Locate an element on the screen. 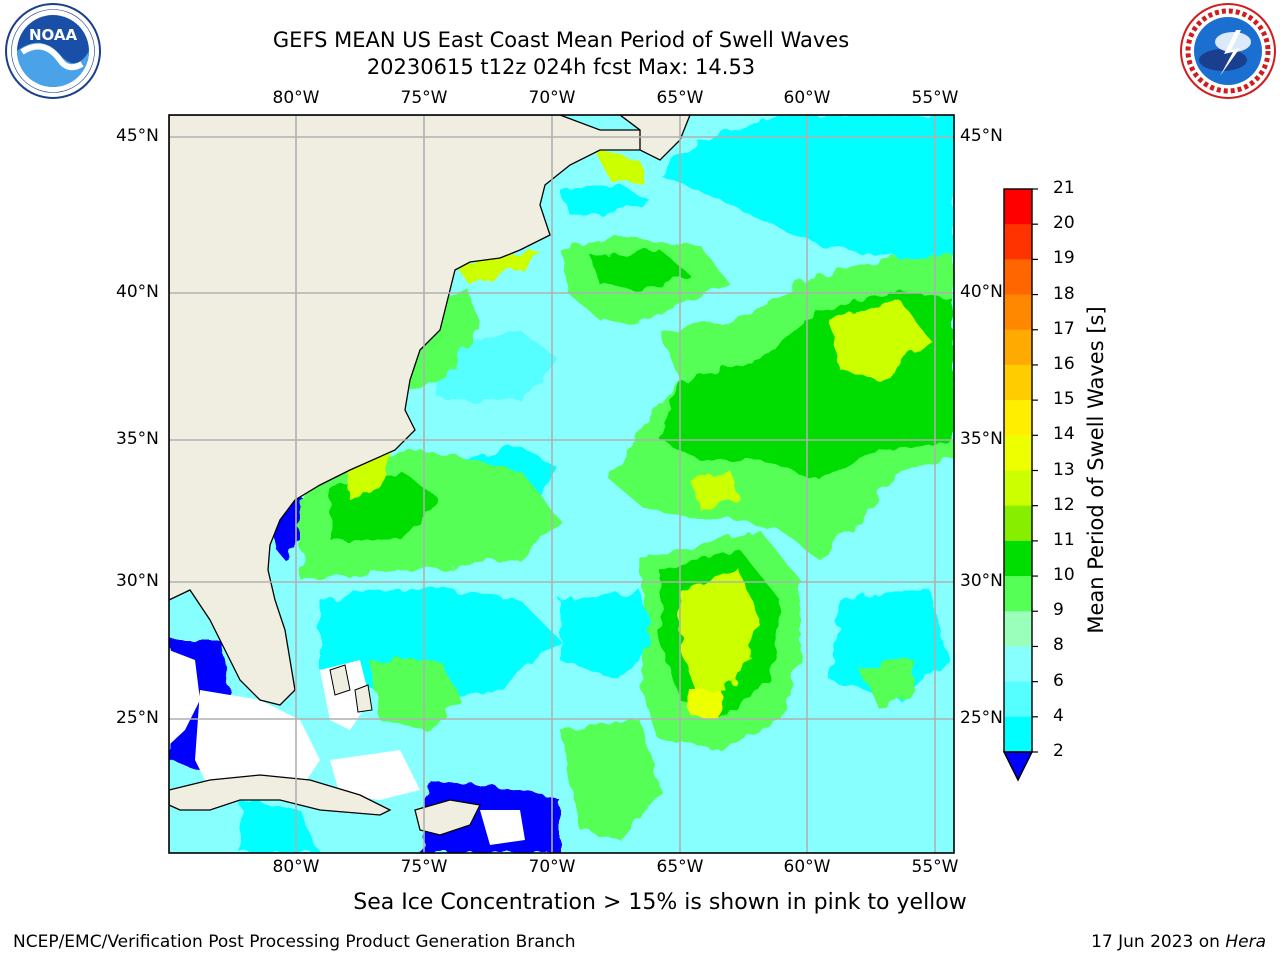 The width and height of the screenshot is (1280, 960). lat-label-right: 25°N is located at coordinates (981, 718).